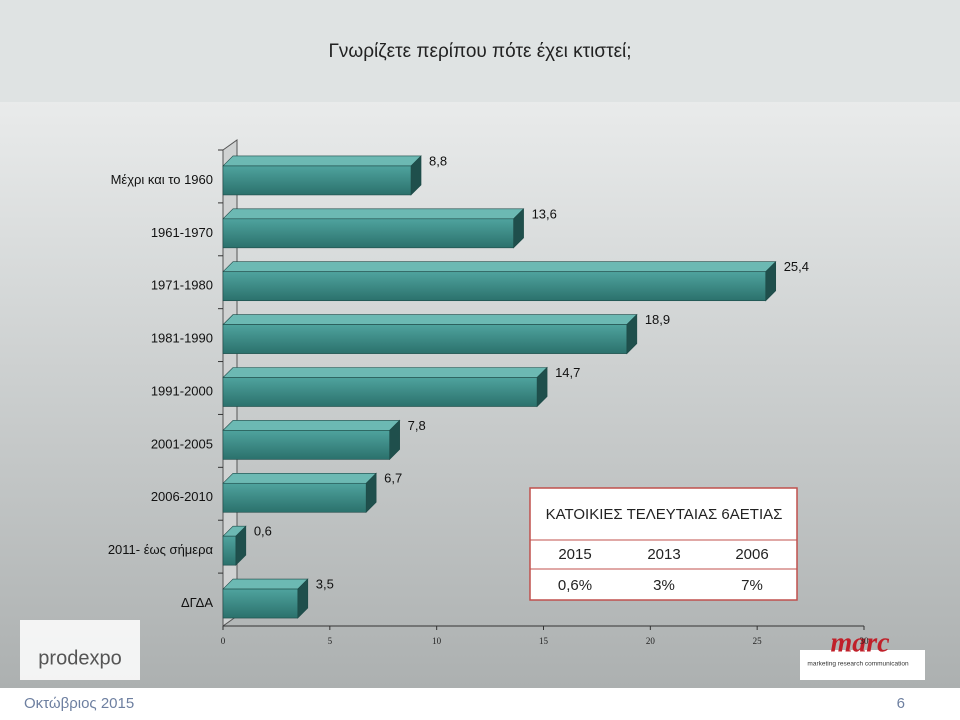  Describe the element at coordinates (182, 338) in the screenshot. I see `y-tick-label: 1981-1990` at that location.